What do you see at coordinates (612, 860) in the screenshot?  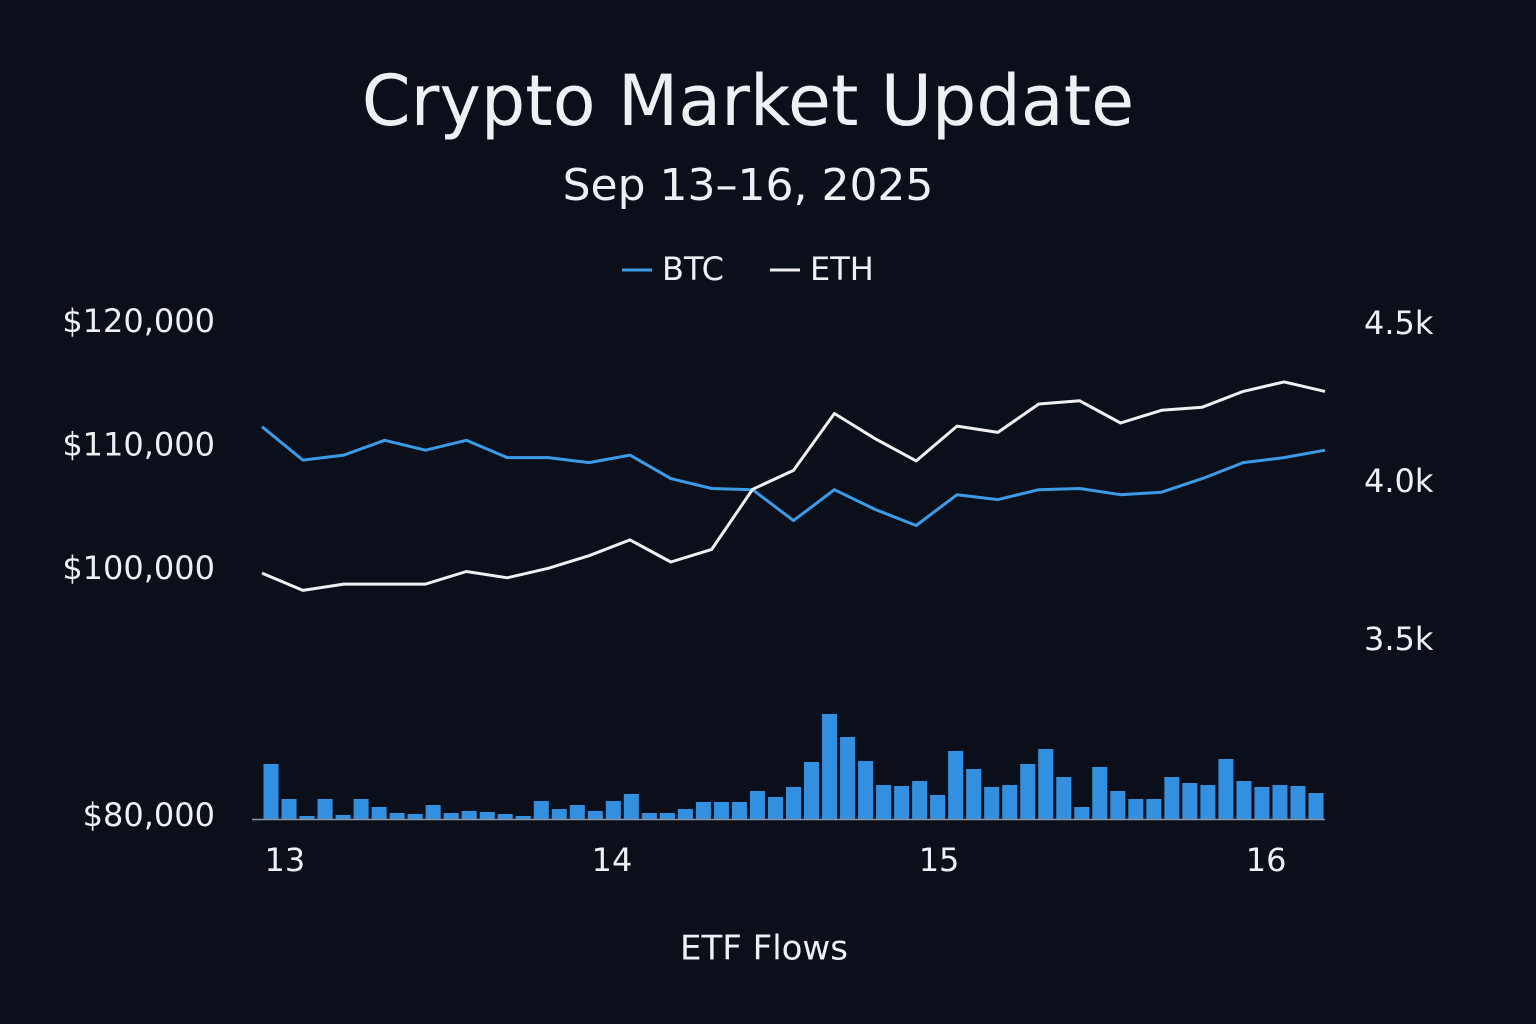 I see `x-tick-label: 14` at bounding box center [612, 860].